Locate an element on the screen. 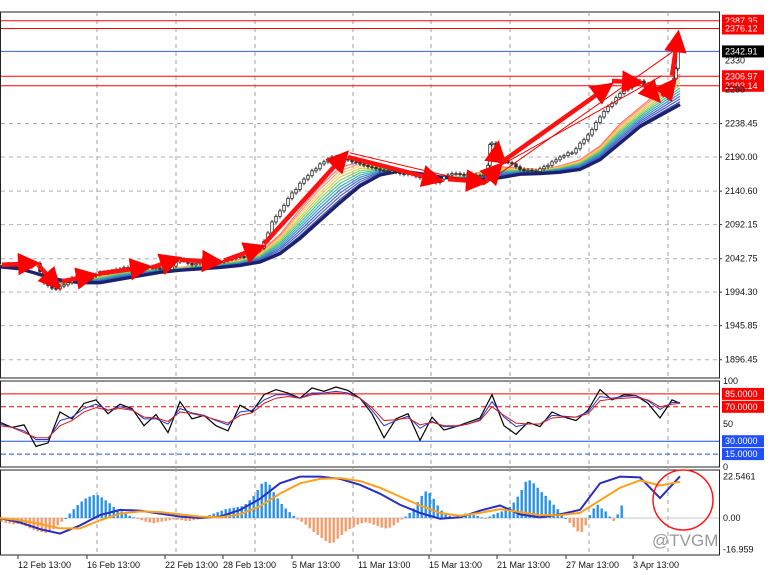  price-tick-label: 2140.60 is located at coordinates (741, 191).